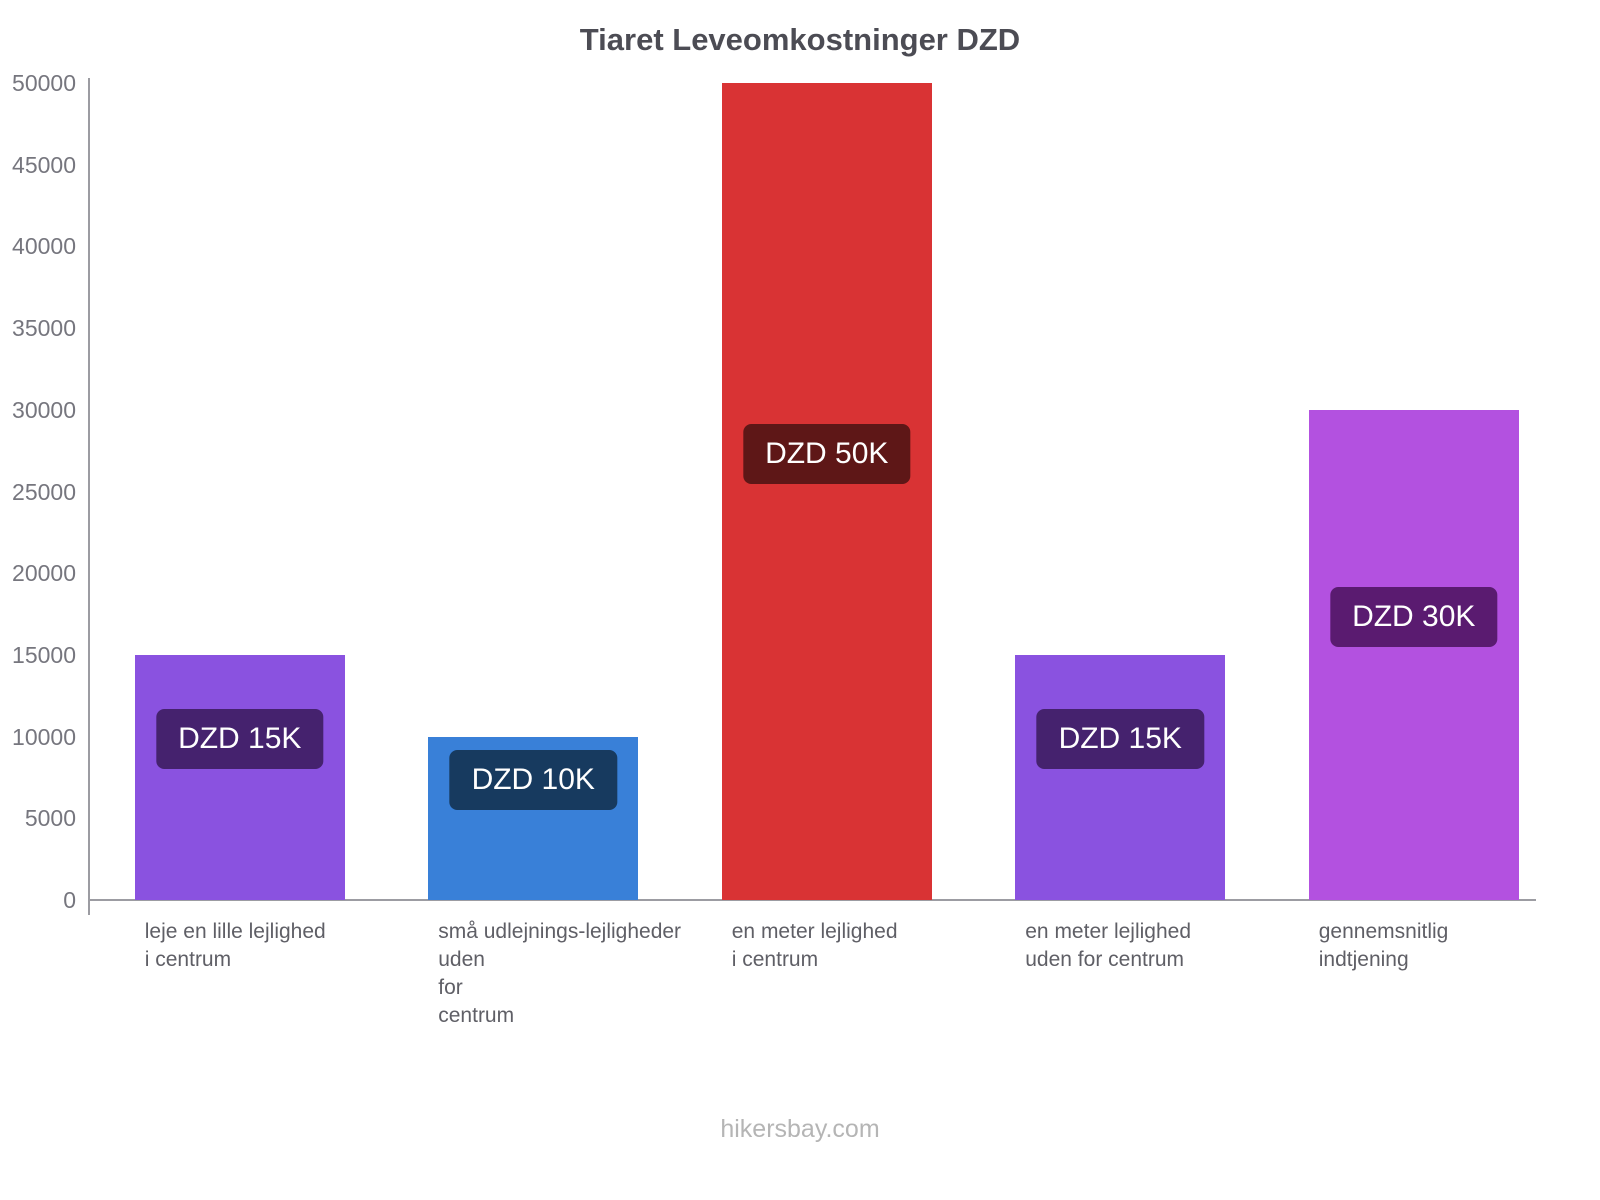 The image size is (1600, 1200). Describe the element at coordinates (800, 1129) in the screenshot. I see `footer-watermark: hikersbay.com` at that location.